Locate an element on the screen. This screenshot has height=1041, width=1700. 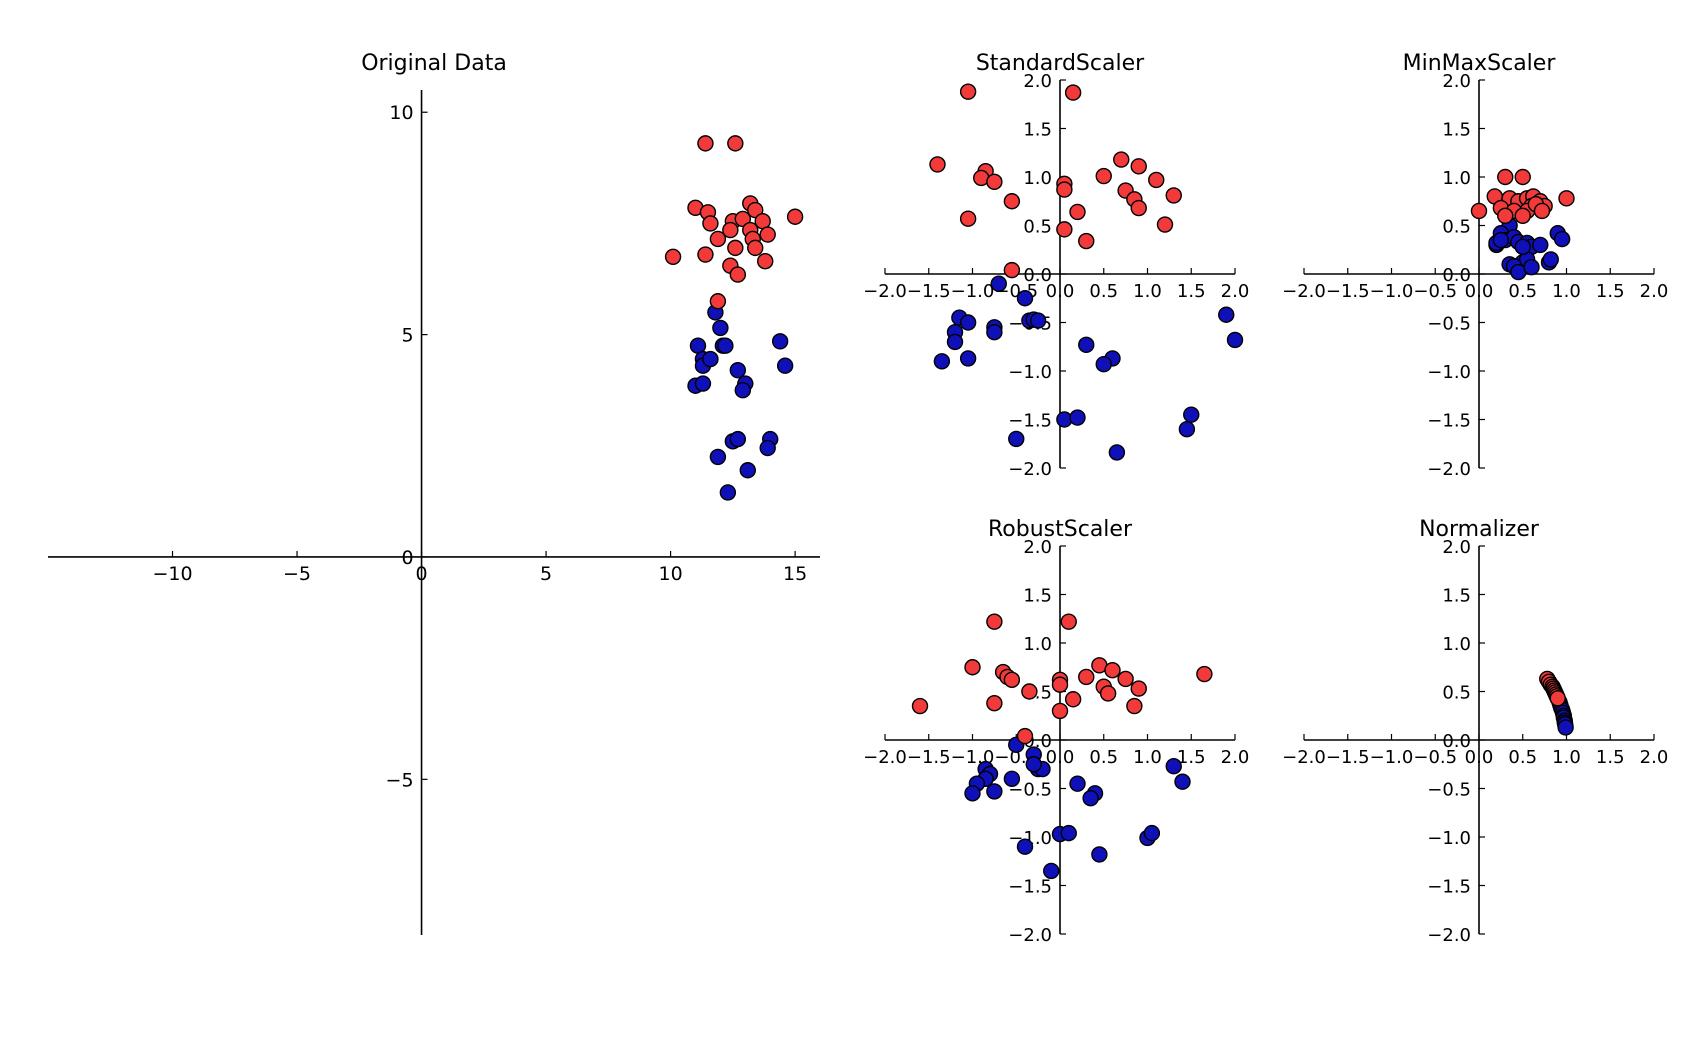
y-tick-label: 2.0 is located at coordinates (1456, 81).